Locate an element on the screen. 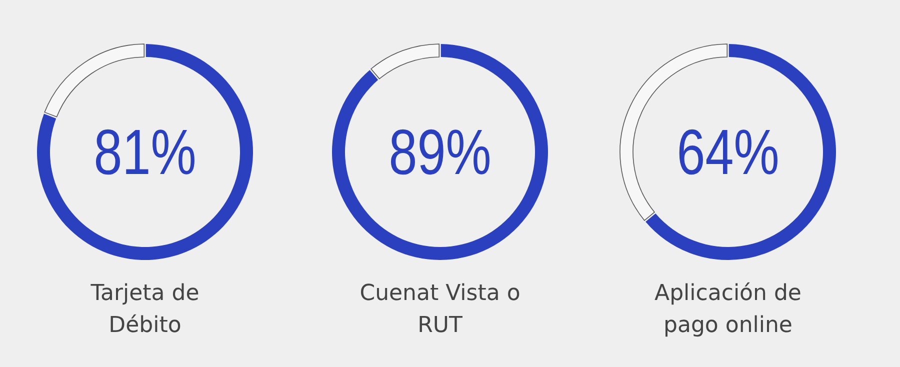 This screenshot has height=367, width=900. data-label: 81% is located at coordinates (145, 153).